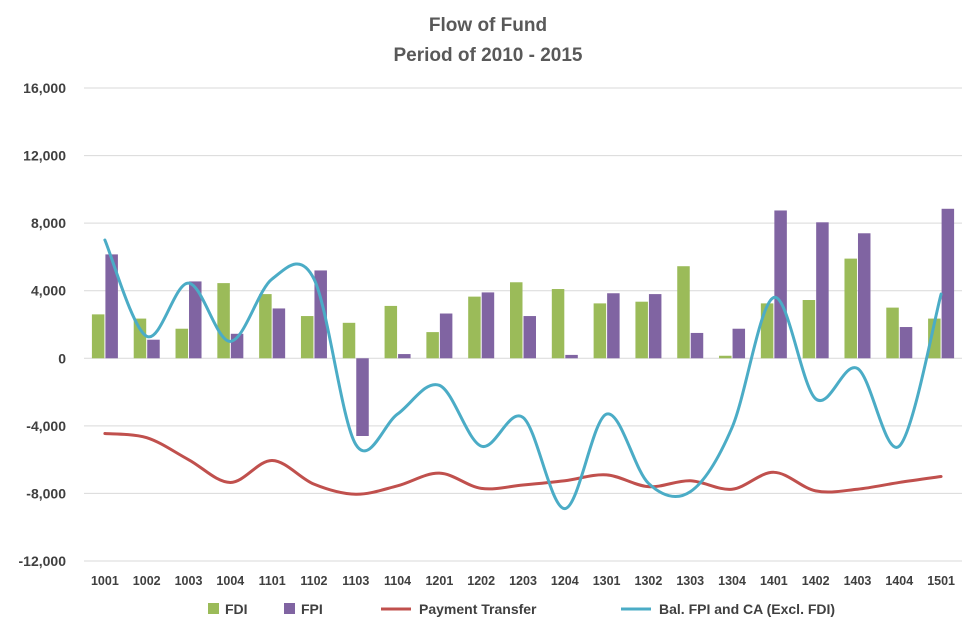 The height and width of the screenshot is (643, 977). What do you see at coordinates (747, 609) in the screenshot?
I see `legend-label: Bal. FPI and CA (Excl. FDI)` at bounding box center [747, 609].